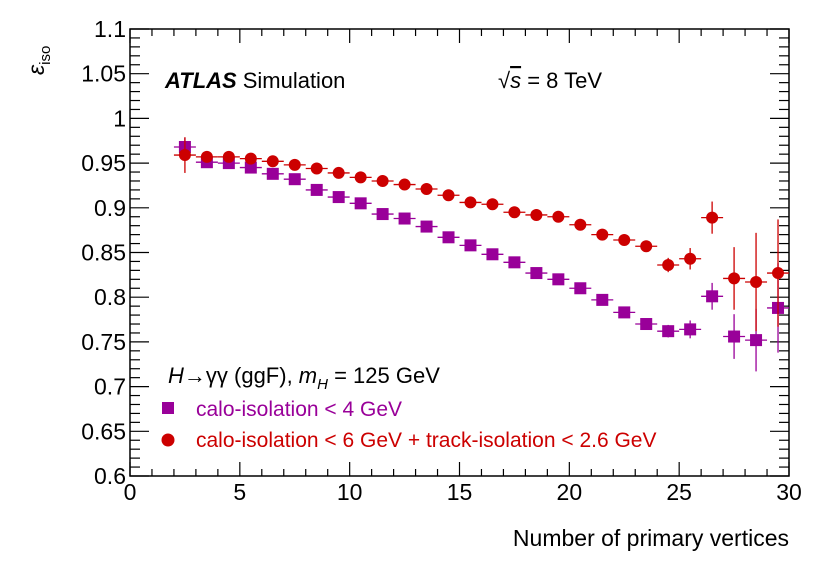 Image resolution: width=830 pixels, height=565 pixels. Describe the element at coordinates (103, 431) in the screenshot. I see `y-tick-label: 0.65` at that location.